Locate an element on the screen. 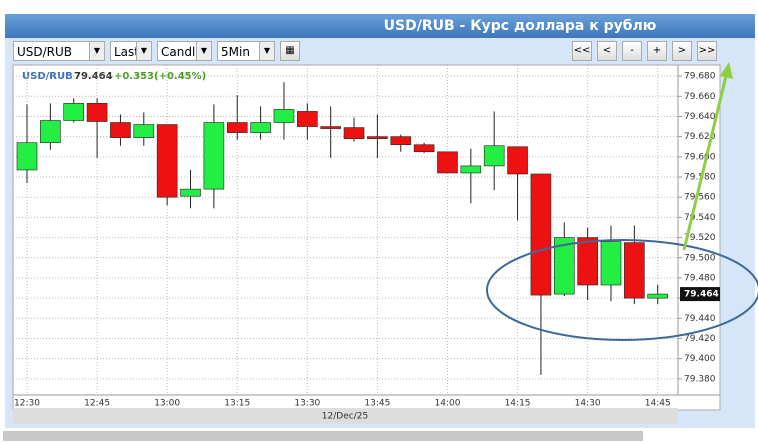 The height and width of the screenshot is (443, 758). header-symbol: USD/RUB is located at coordinates (47, 76).